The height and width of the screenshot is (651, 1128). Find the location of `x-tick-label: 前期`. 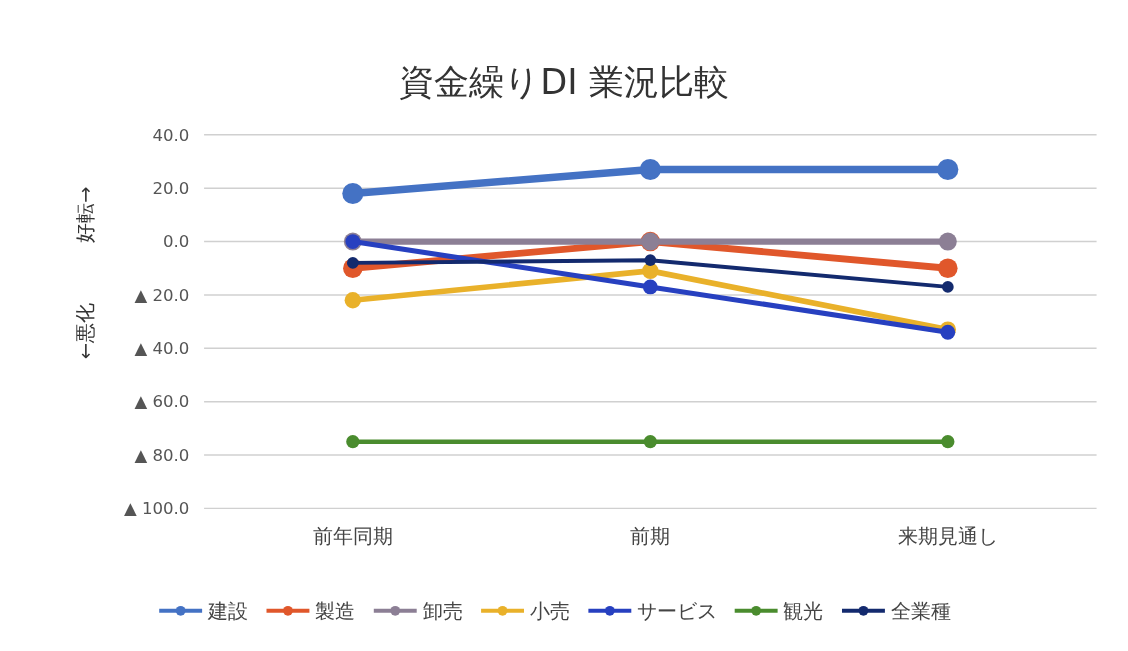

x-tick-label: 前期 is located at coordinates (650, 536).